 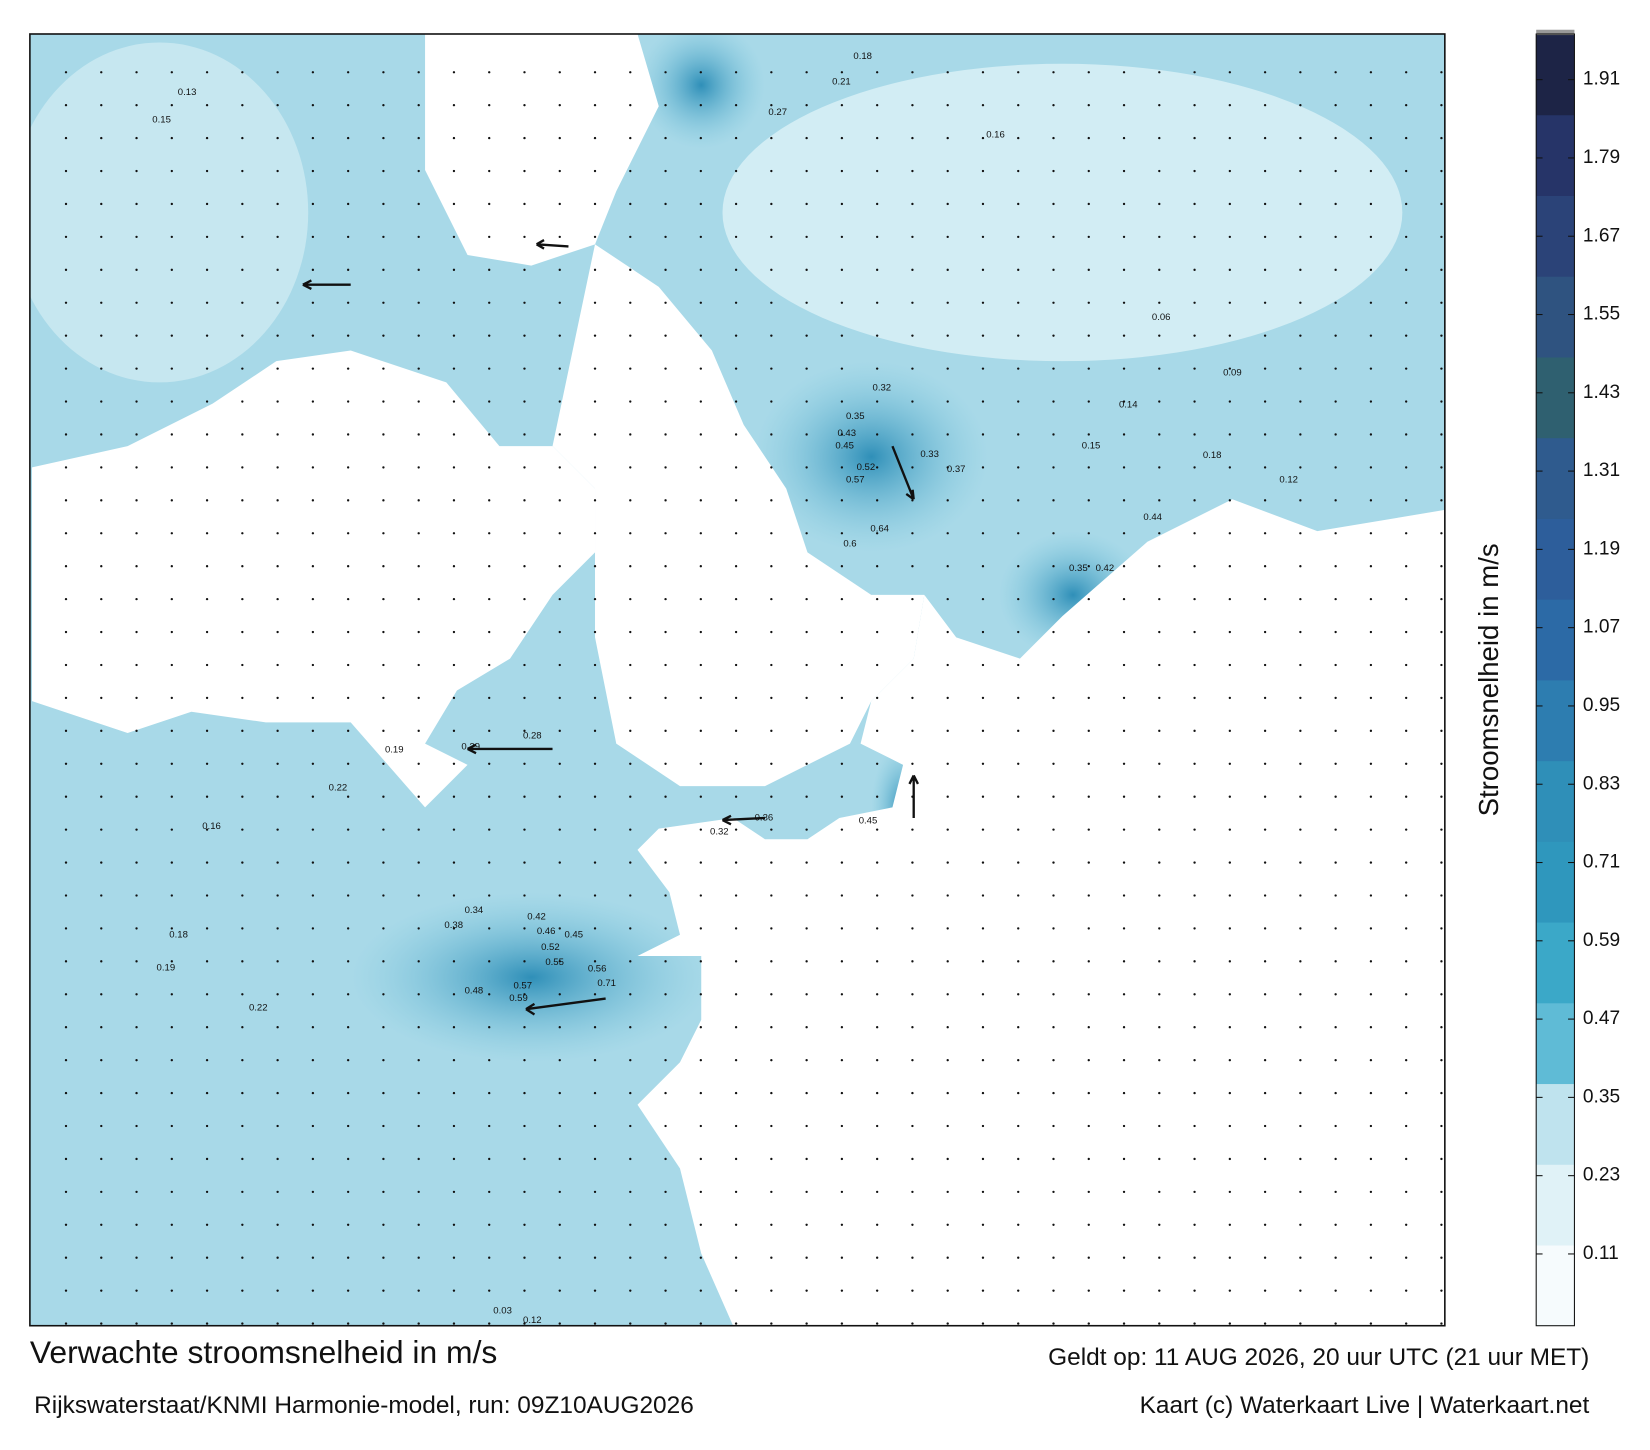 What do you see at coordinates (844, 446) in the screenshot?
I see `speed-label: 0.45` at bounding box center [844, 446].